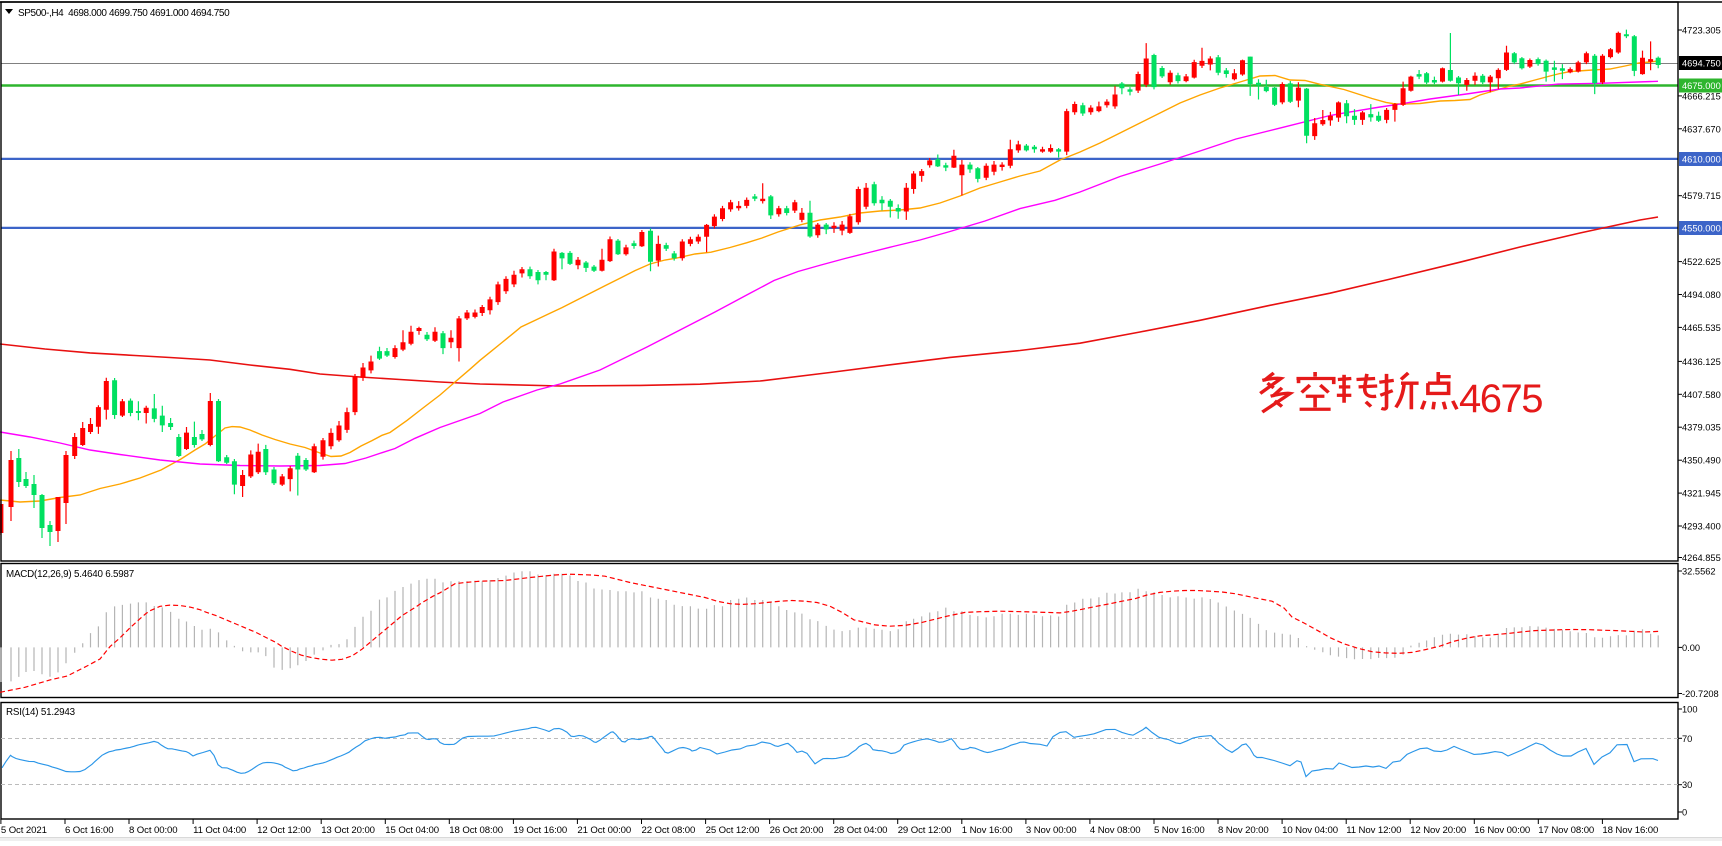 The height and width of the screenshot is (846, 1722). Describe the element at coordinates (1566, 830) in the screenshot. I see `svg-text: 17 Nov 08:00` at that location.